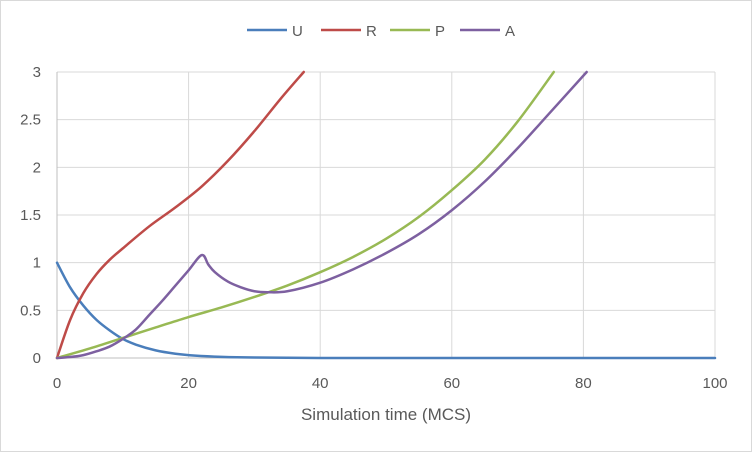  Describe the element at coordinates (188, 383) in the screenshot. I see `x-tick-label: 20` at that location.